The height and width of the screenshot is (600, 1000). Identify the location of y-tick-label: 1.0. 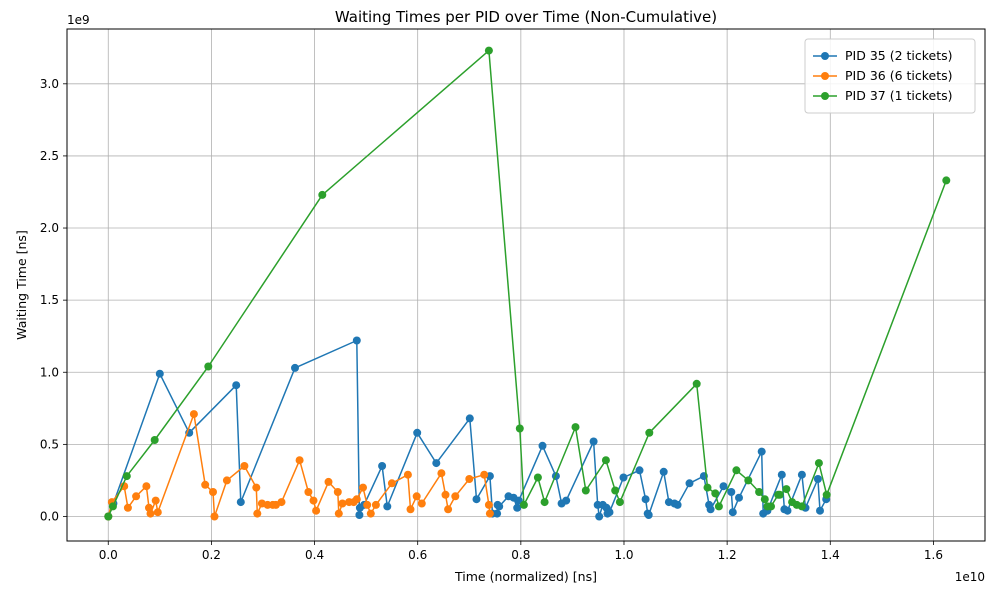
(49, 372).